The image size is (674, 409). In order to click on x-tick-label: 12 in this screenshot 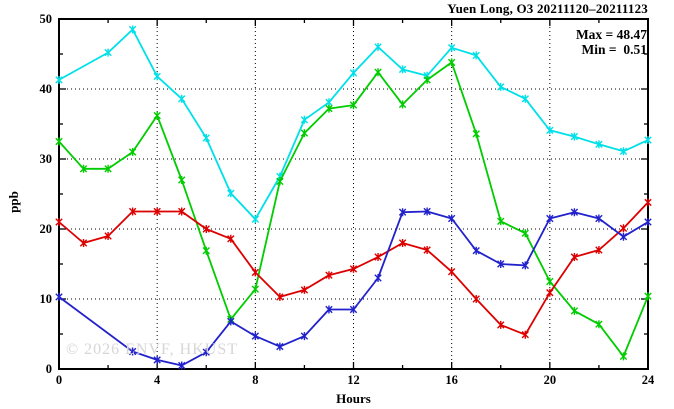, I will do `click(353, 380)`.